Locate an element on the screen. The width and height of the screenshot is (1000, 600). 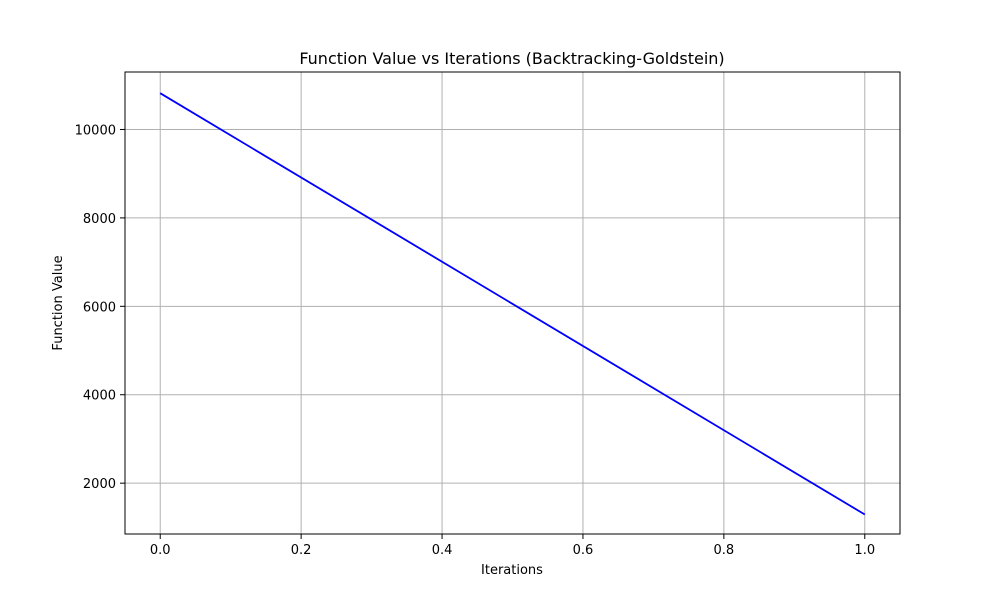
x-tick-label: 0.8 is located at coordinates (724, 550).